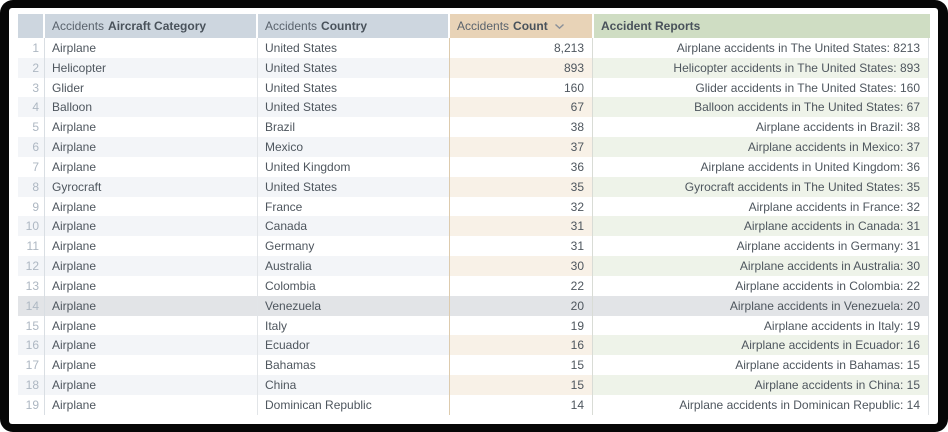  What do you see at coordinates (521, 345) in the screenshot?
I see `count-cell: 16` at bounding box center [521, 345].